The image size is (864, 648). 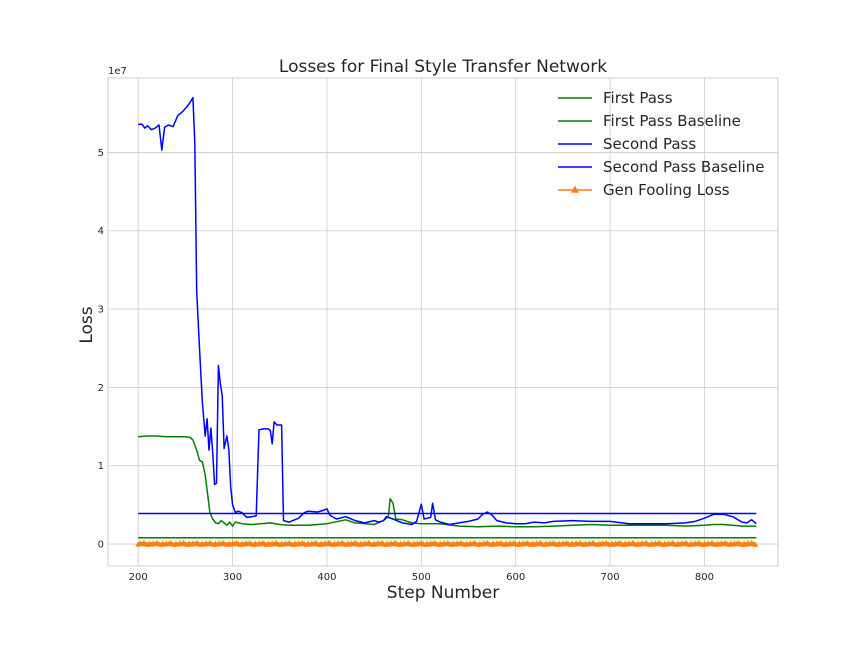 I want to click on legend-marker, so click(x=575, y=189).